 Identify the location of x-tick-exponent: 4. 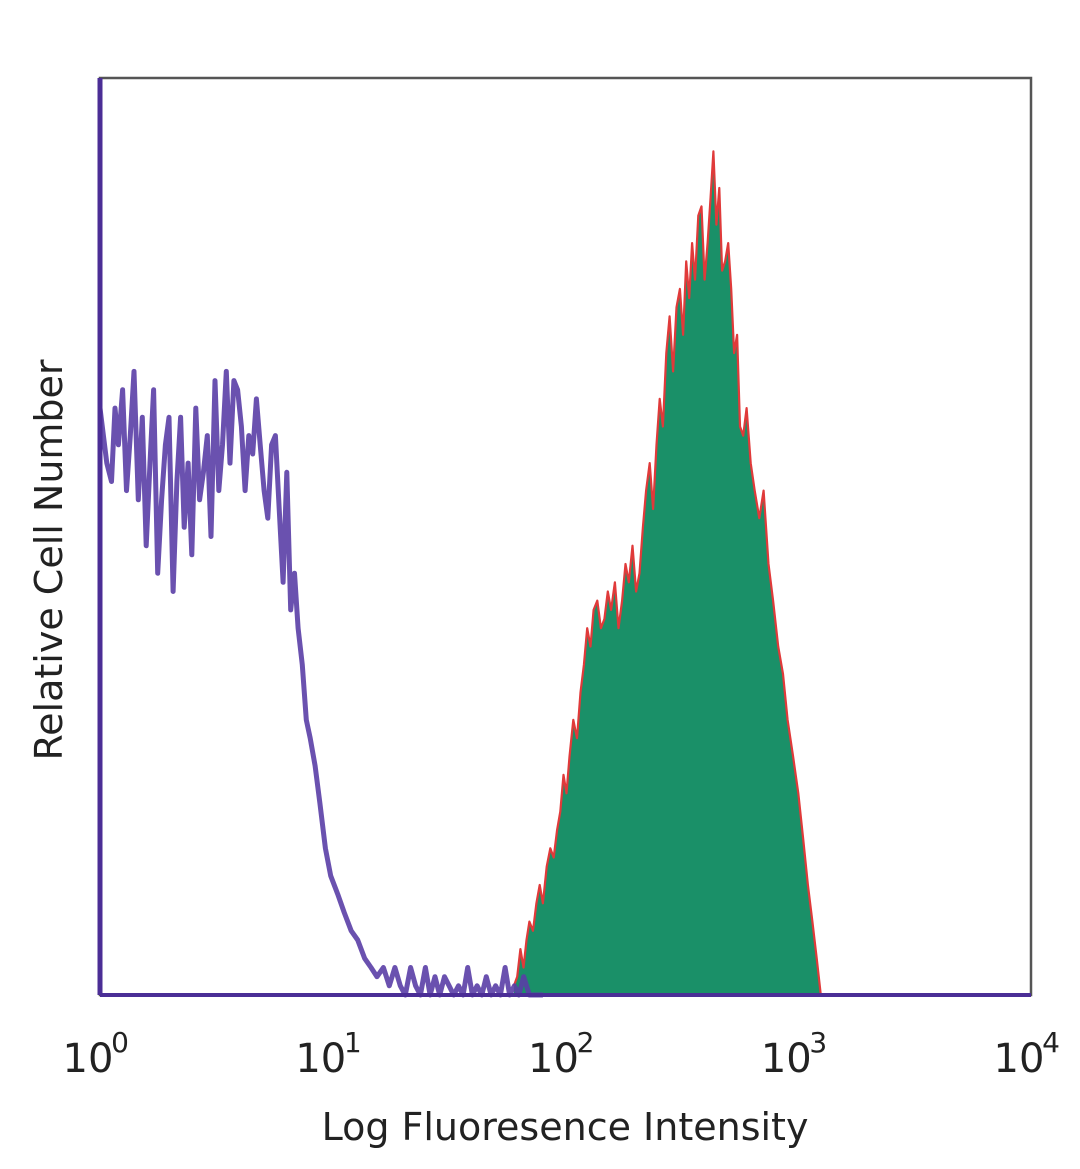
(1051, 1042).